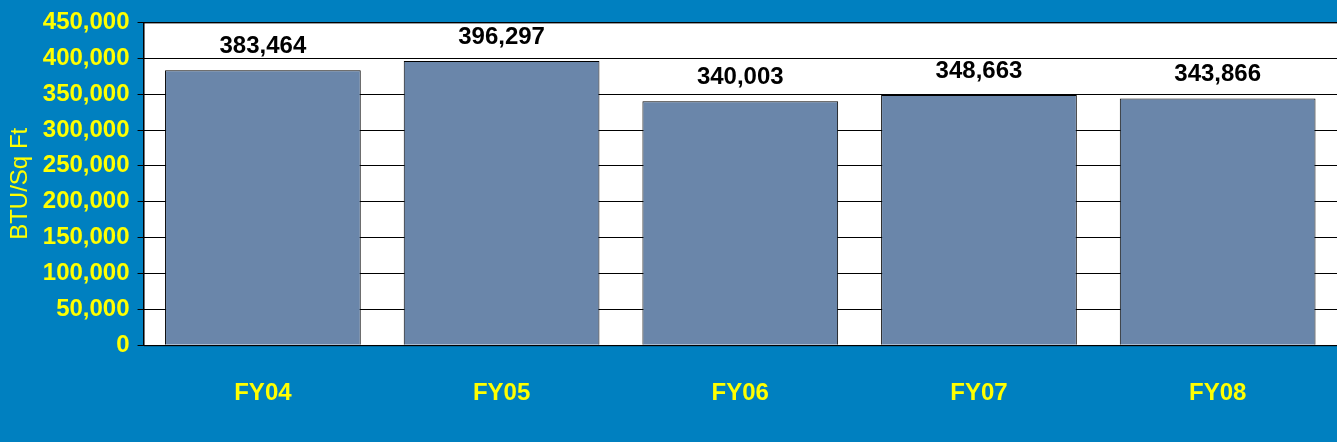  What do you see at coordinates (501, 35) in the screenshot?
I see `data-label: 396,297` at bounding box center [501, 35].